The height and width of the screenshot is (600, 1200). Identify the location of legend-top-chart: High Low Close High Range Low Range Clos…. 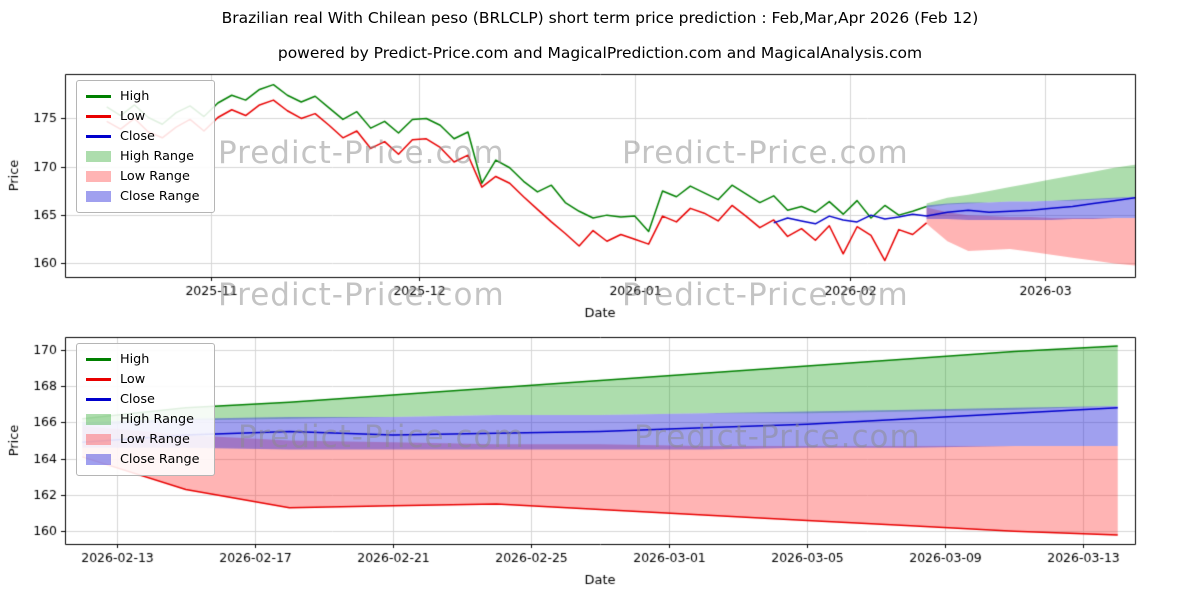
(145, 146).